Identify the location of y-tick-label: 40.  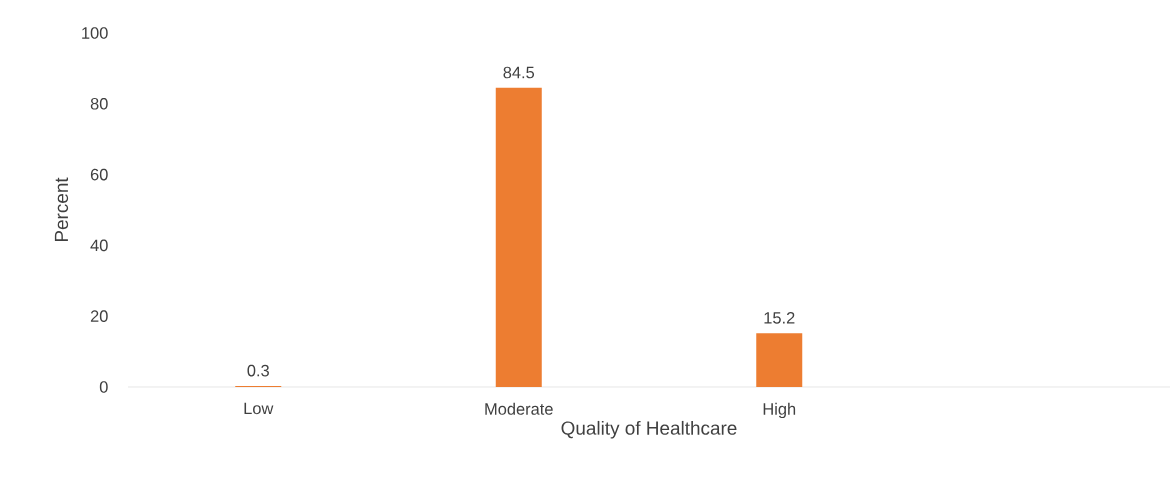
(99, 245).